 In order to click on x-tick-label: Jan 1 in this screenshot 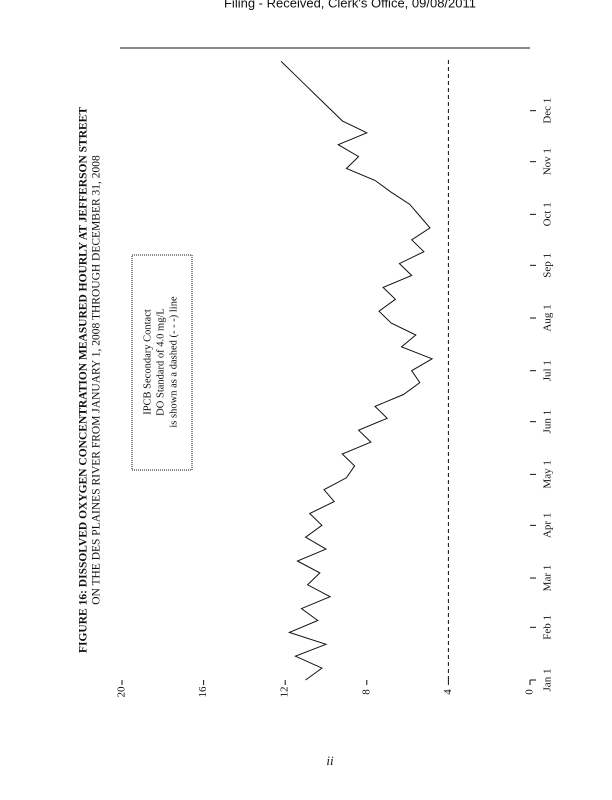, I will do `click(548, 680)`.